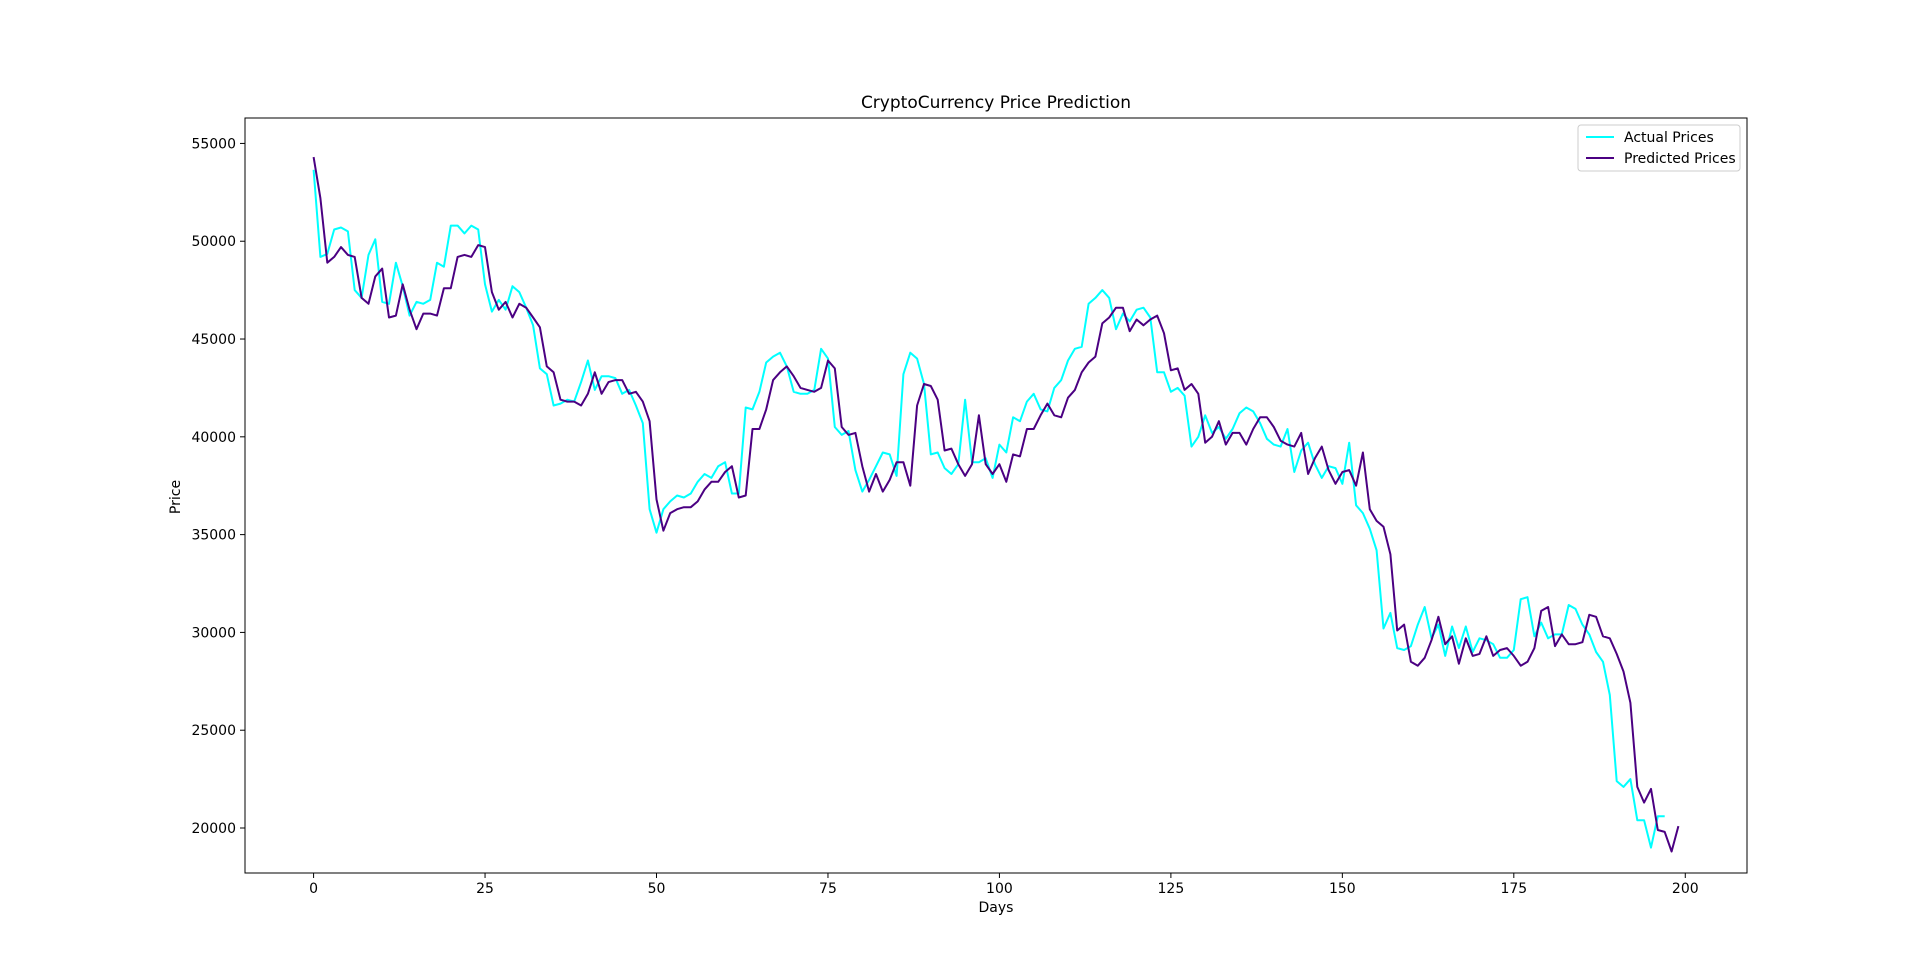 Image resolution: width=1920 pixels, height=972 pixels. What do you see at coordinates (828, 889) in the screenshot?
I see `x-tick-label: 75` at bounding box center [828, 889].